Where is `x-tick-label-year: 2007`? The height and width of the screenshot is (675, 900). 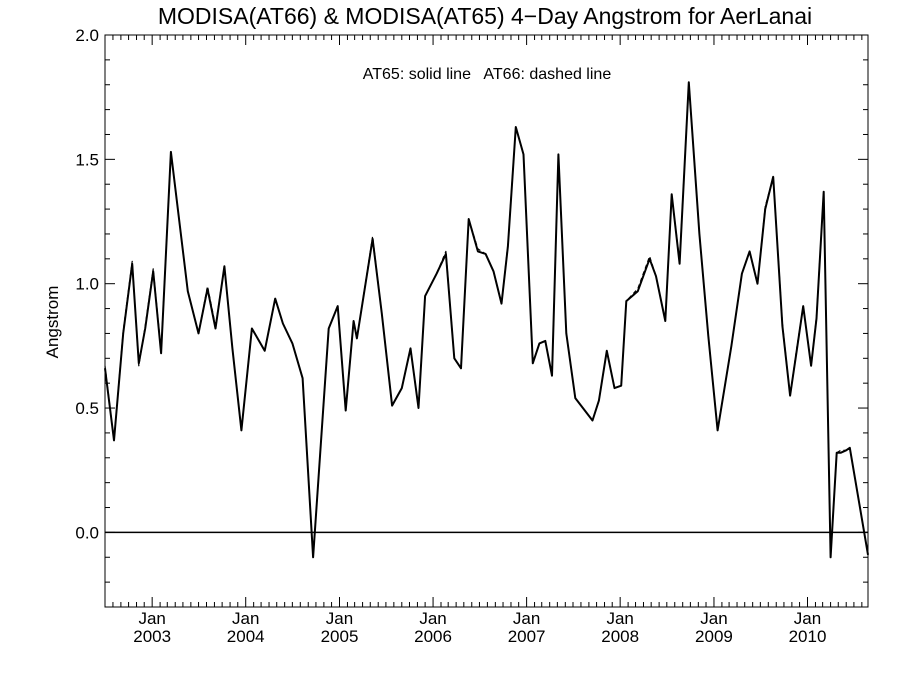
x-tick-label-year: 2007 is located at coordinates (527, 636).